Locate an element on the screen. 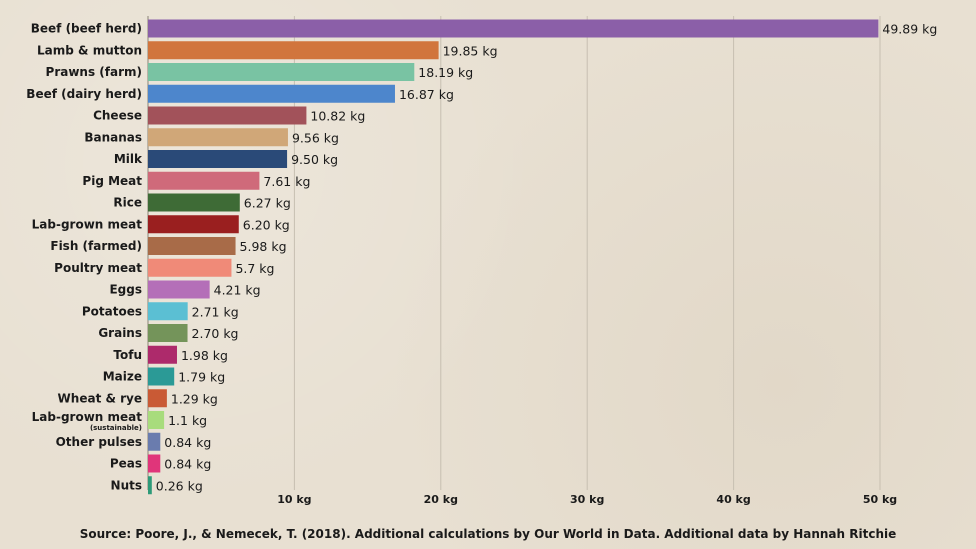 The height and width of the screenshot is (549, 976). category-label: Rice is located at coordinates (127, 203).